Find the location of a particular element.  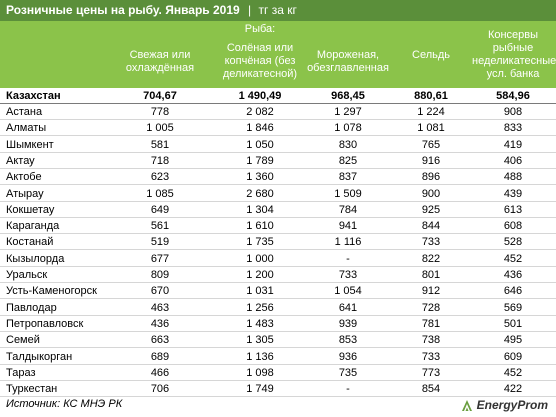

cell-salted: 1 136 is located at coordinates (260, 356).